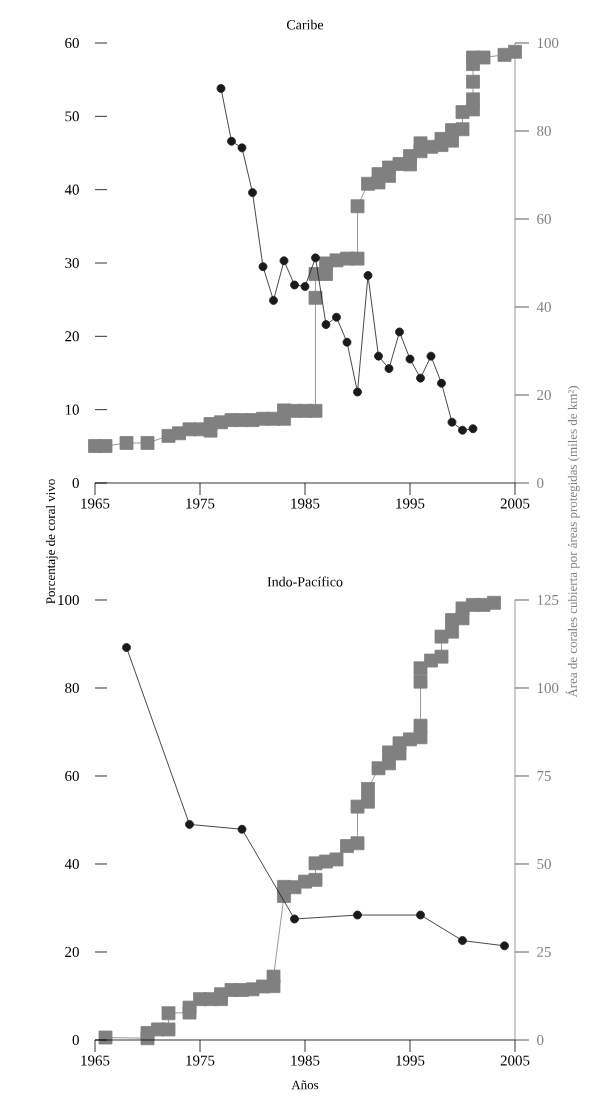 The image size is (600, 1119). What do you see at coordinates (544, 131) in the screenshot?
I see `y2-tick-label: 80` at bounding box center [544, 131].